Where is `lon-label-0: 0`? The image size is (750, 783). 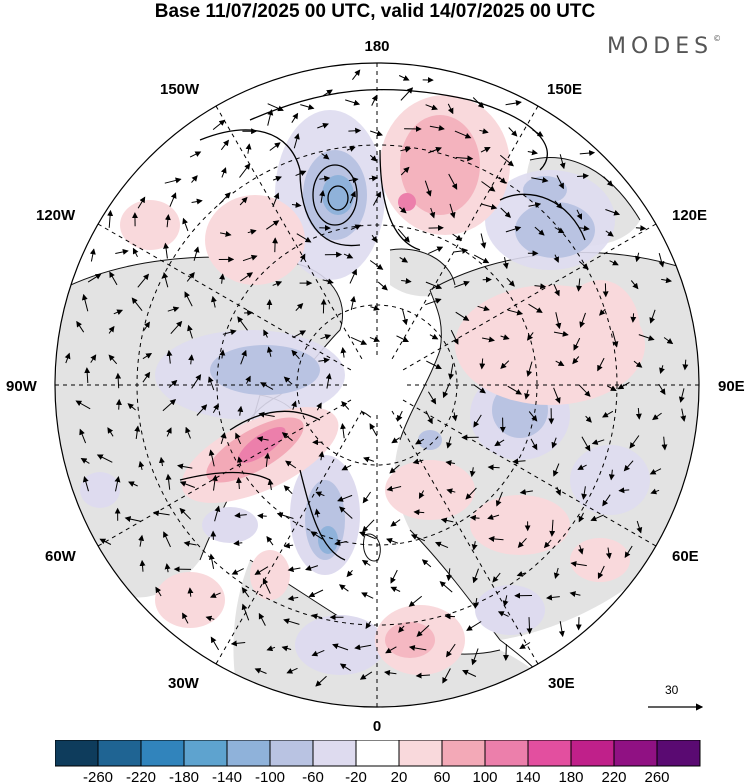
lon-label-0: 0 is located at coordinates (377, 726).